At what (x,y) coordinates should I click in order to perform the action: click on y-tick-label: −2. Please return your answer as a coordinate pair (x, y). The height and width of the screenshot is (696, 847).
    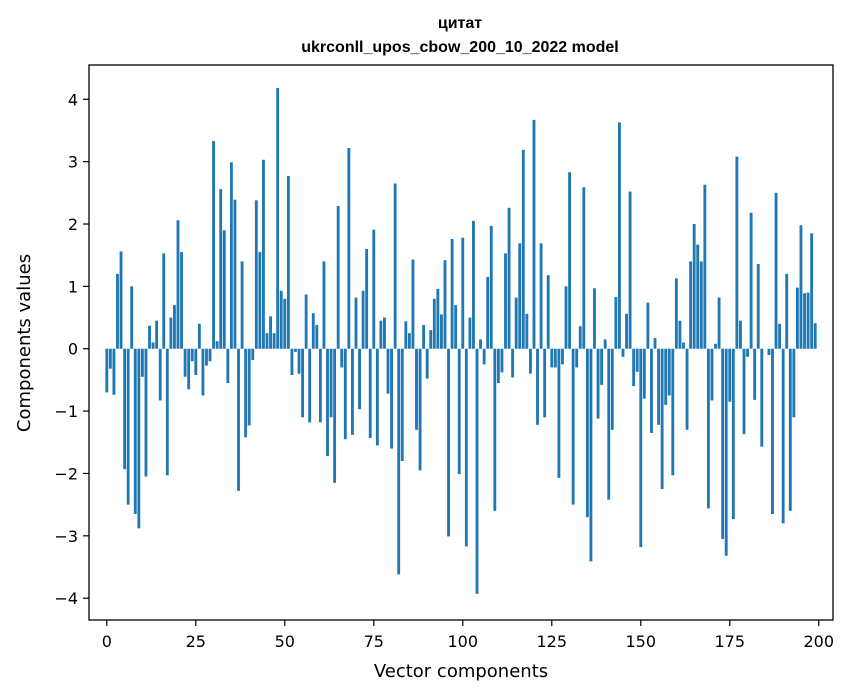
    Looking at the image, I should click on (66, 473).